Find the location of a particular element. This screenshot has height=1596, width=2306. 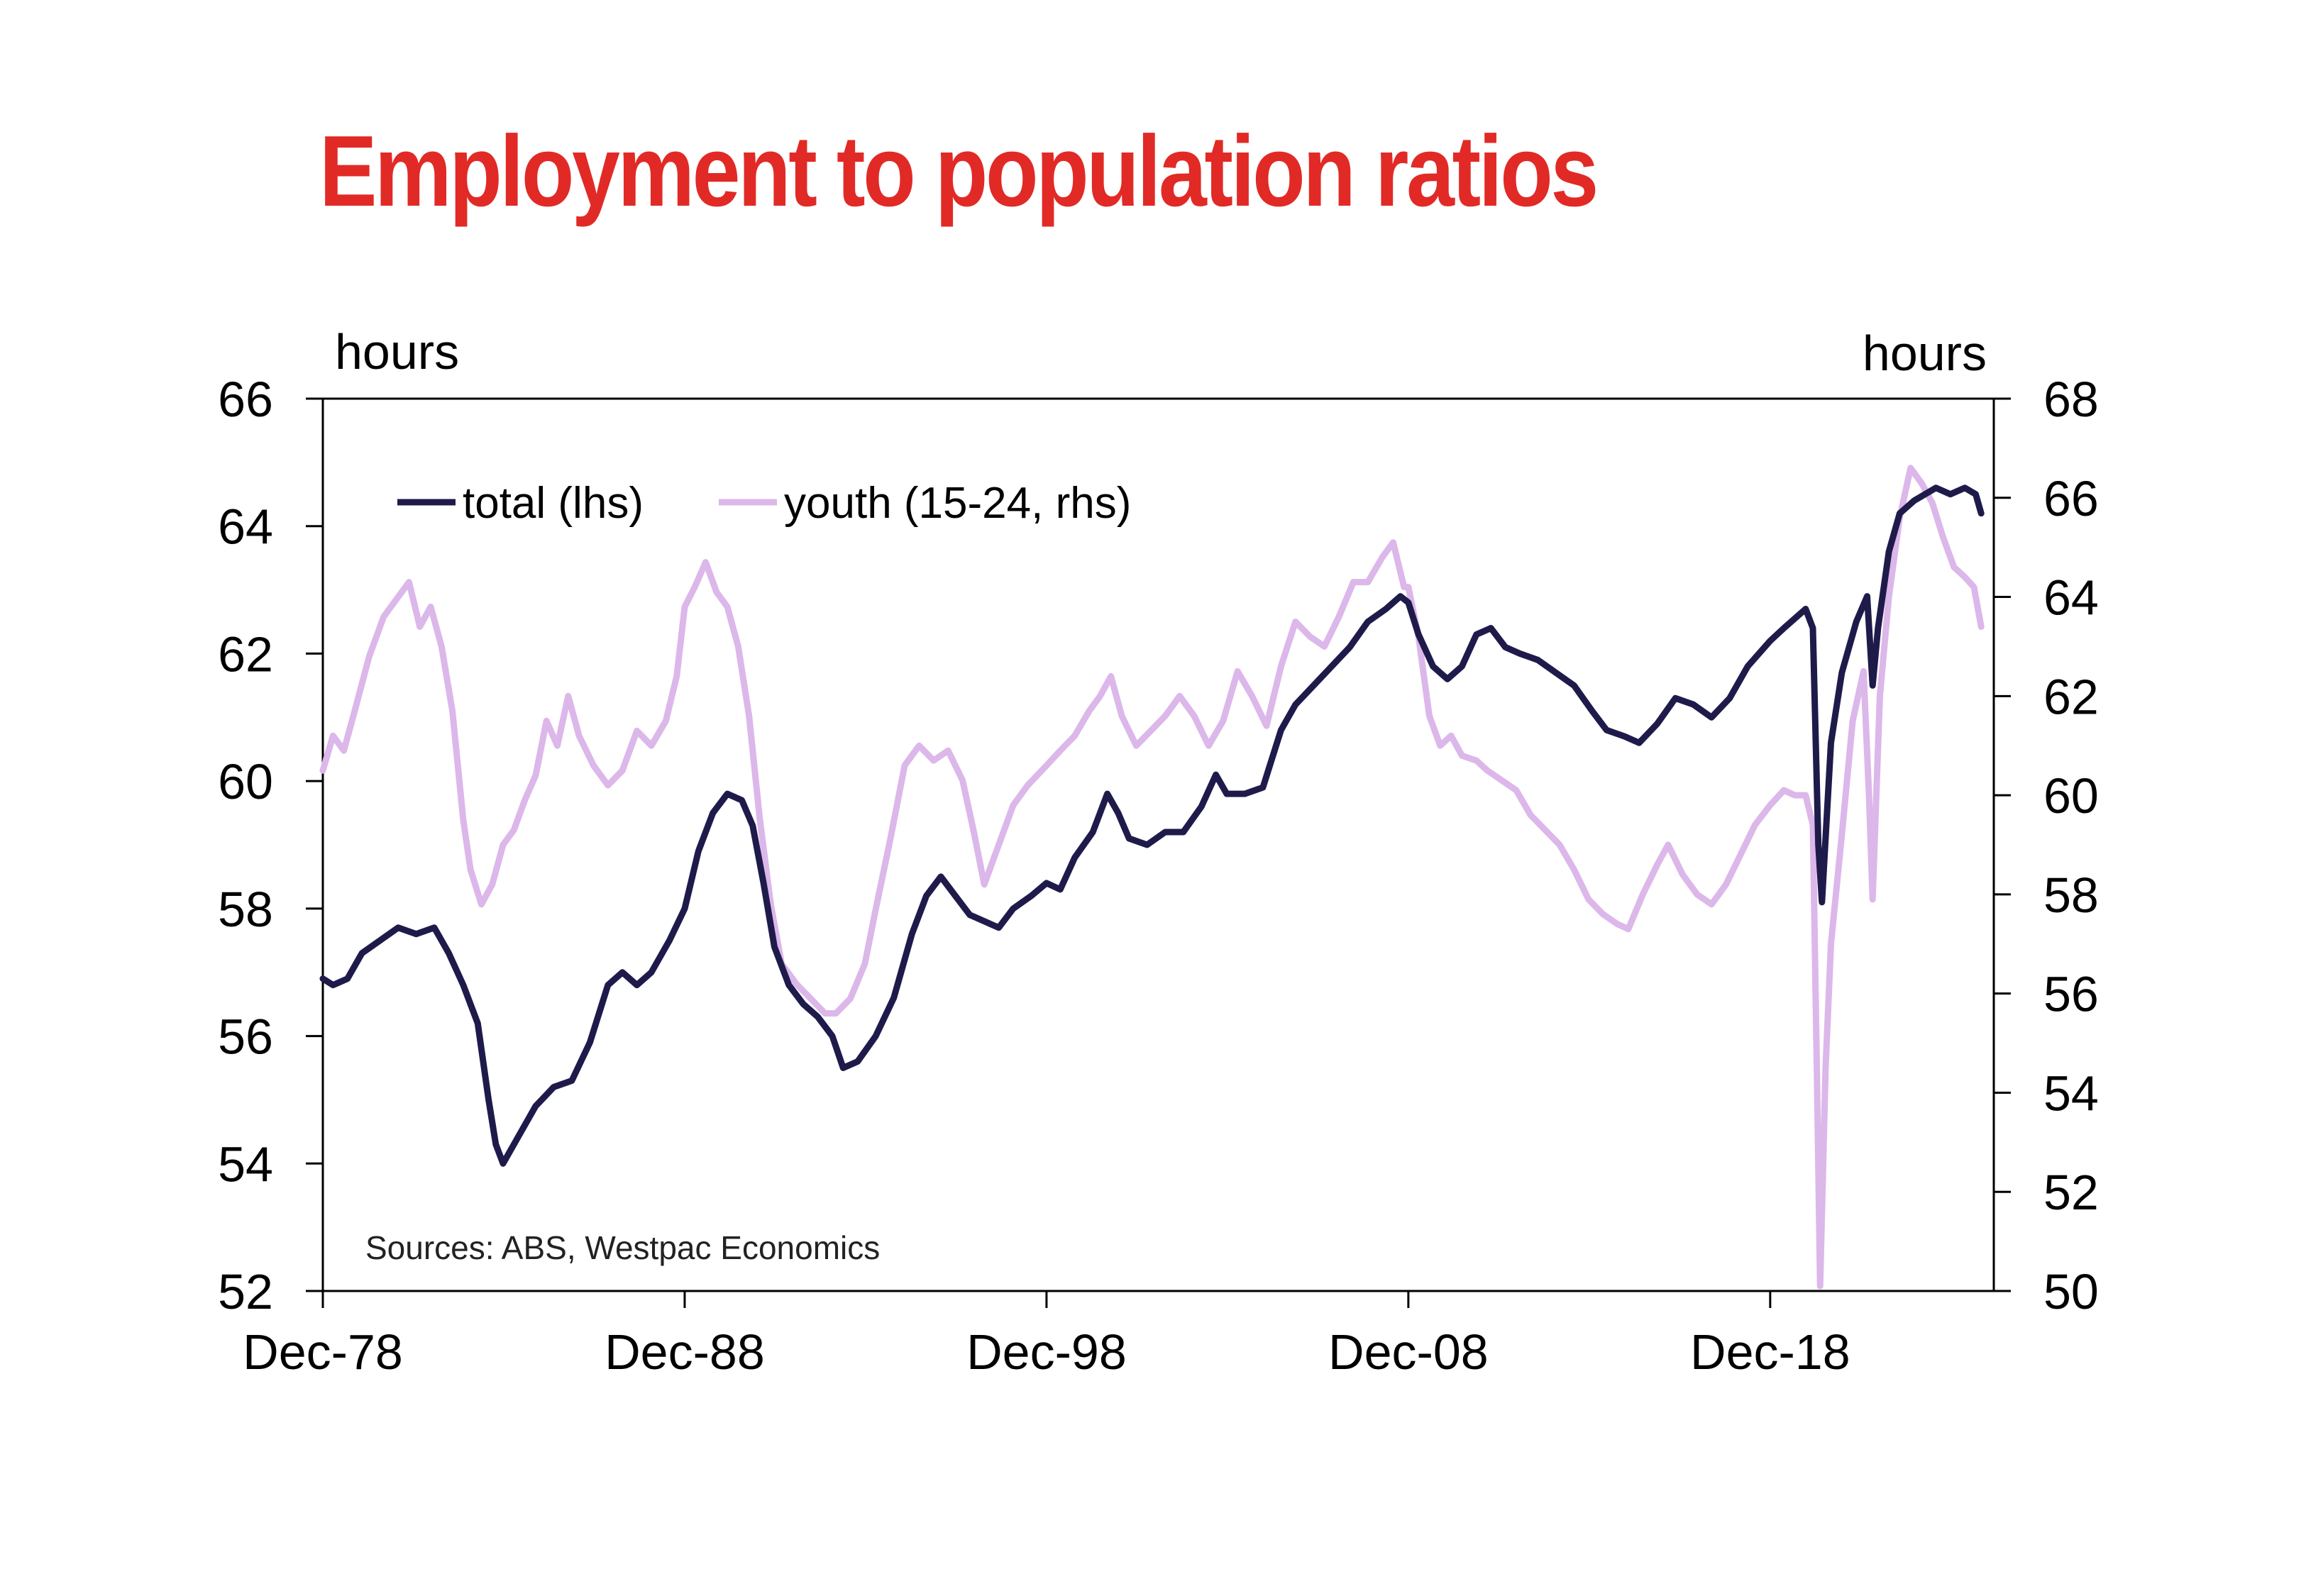

y-left-tick-label: 64 is located at coordinates (245, 527).